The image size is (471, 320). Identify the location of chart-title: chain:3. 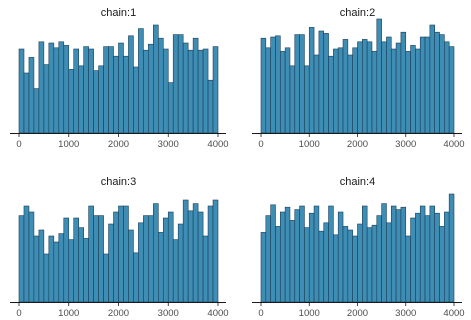
(118, 182).